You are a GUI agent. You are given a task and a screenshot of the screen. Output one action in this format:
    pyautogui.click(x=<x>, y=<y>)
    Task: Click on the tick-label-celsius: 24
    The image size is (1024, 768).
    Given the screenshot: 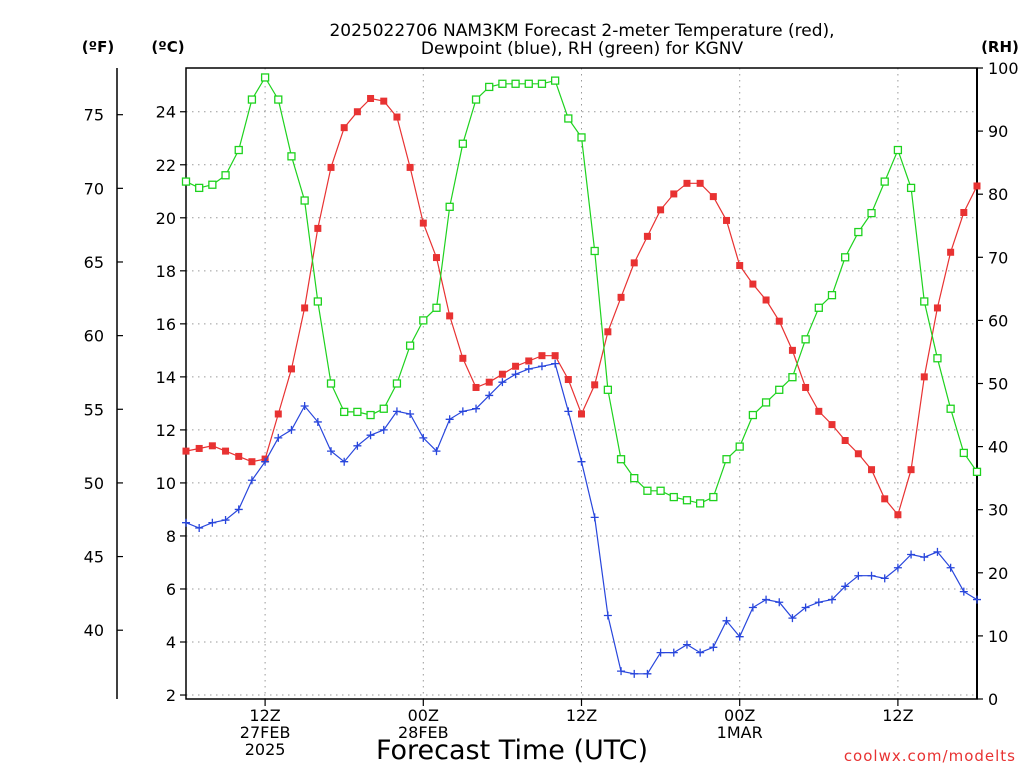 What is the action you would take?
    pyautogui.click(x=166, y=112)
    